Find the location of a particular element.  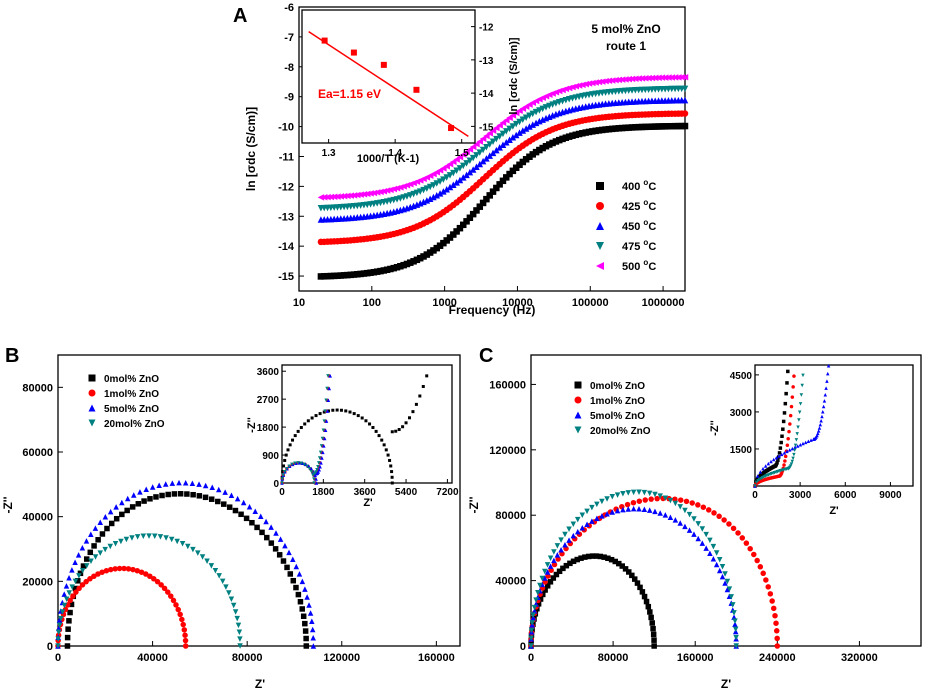

panel-b-ylabel: -Z'' is located at coordinates (8, 504).